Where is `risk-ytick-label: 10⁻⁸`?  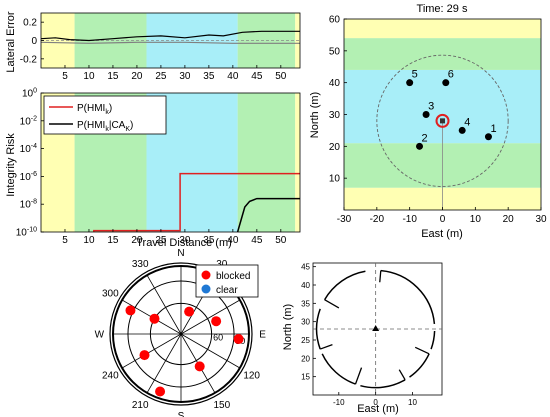
risk-ytick-label: 10⁻⁸ is located at coordinates (28, 205).